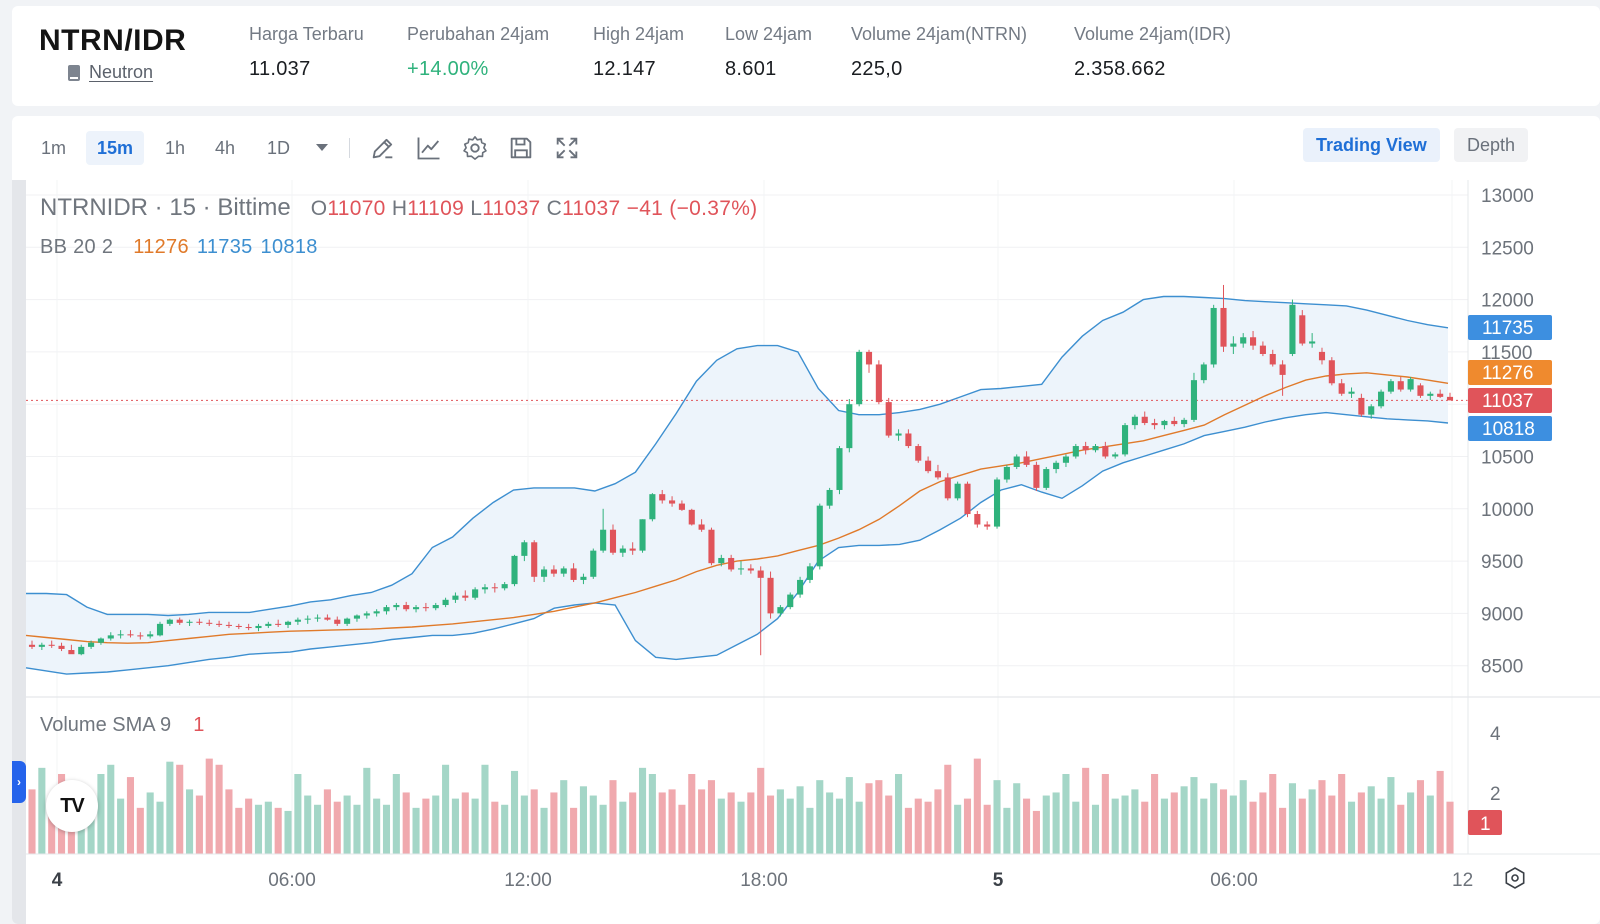  Describe the element at coordinates (121, 72) in the screenshot. I see `coin-name-link: Neutron` at that location.